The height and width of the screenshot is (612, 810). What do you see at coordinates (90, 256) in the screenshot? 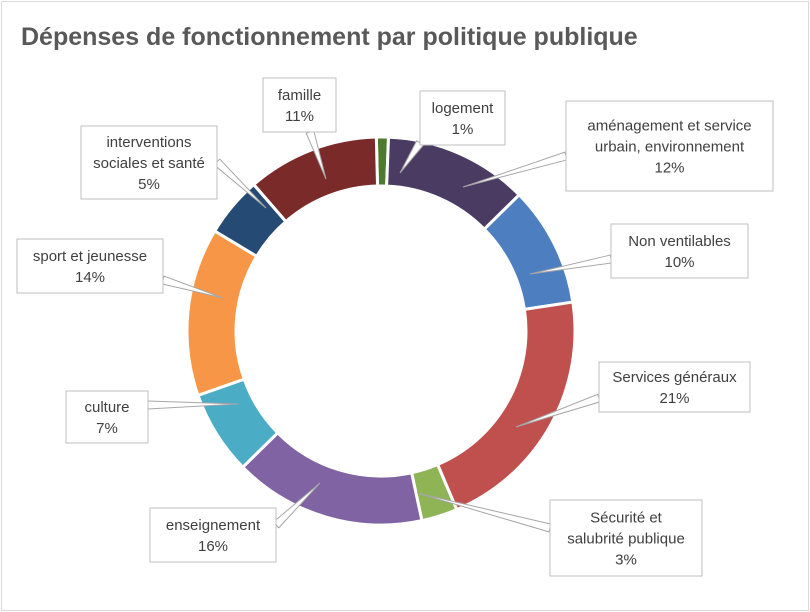
I see `data-label-name-7: sport et jeunesse` at bounding box center [90, 256].